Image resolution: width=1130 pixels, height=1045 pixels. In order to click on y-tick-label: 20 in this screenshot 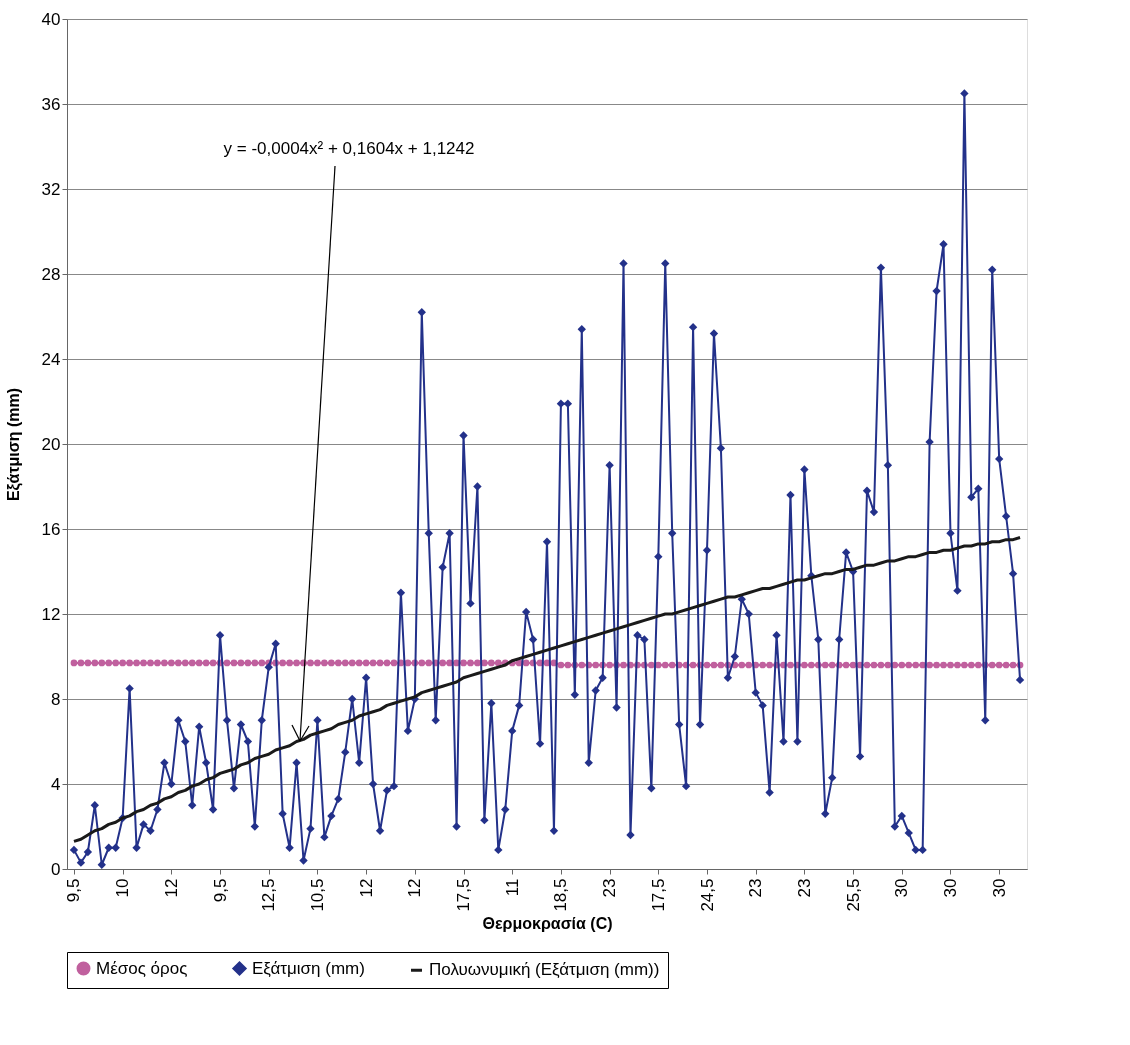, I will do `click(51, 444)`.